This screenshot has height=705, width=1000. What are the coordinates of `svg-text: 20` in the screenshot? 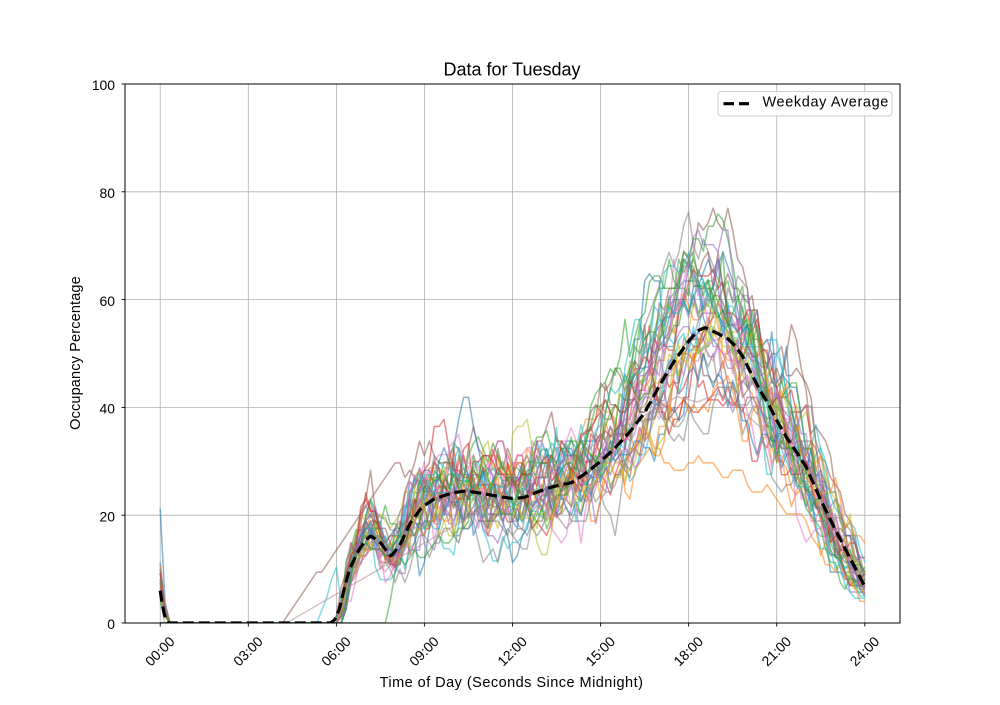 It's located at (108, 516).